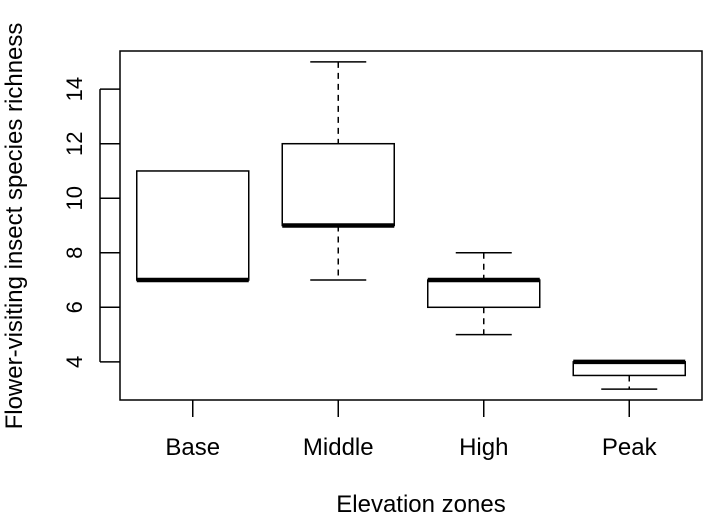  Describe the element at coordinates (192, 447) in the screenshot. I see `x-tick-label: Base` at that location.